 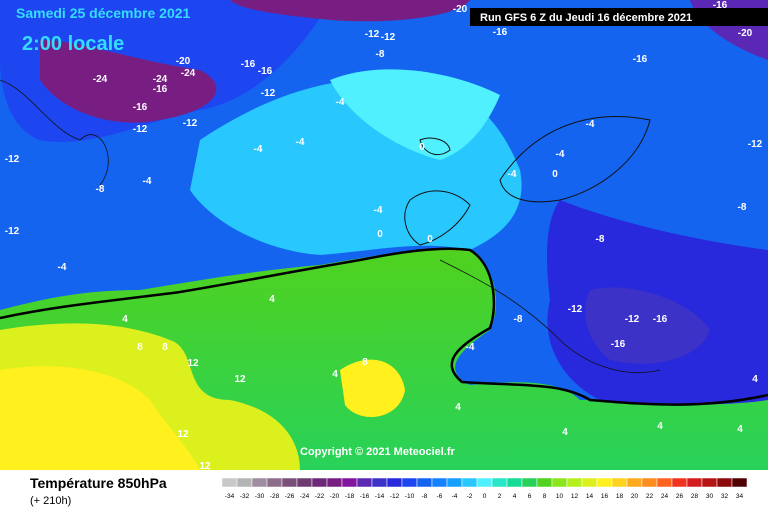 I want to click on scale-label: 24, so click(x=665, y=496).